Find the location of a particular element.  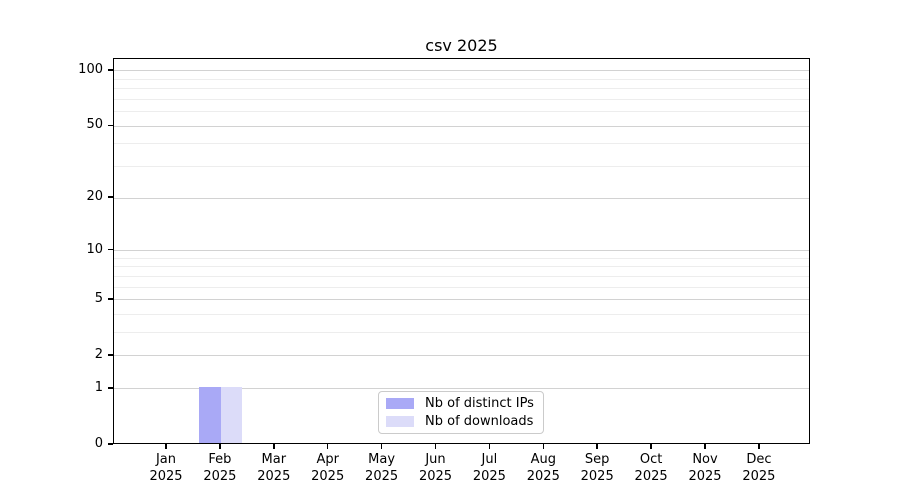

chart-title: csv 2025 is located at coordinates (461, 45).